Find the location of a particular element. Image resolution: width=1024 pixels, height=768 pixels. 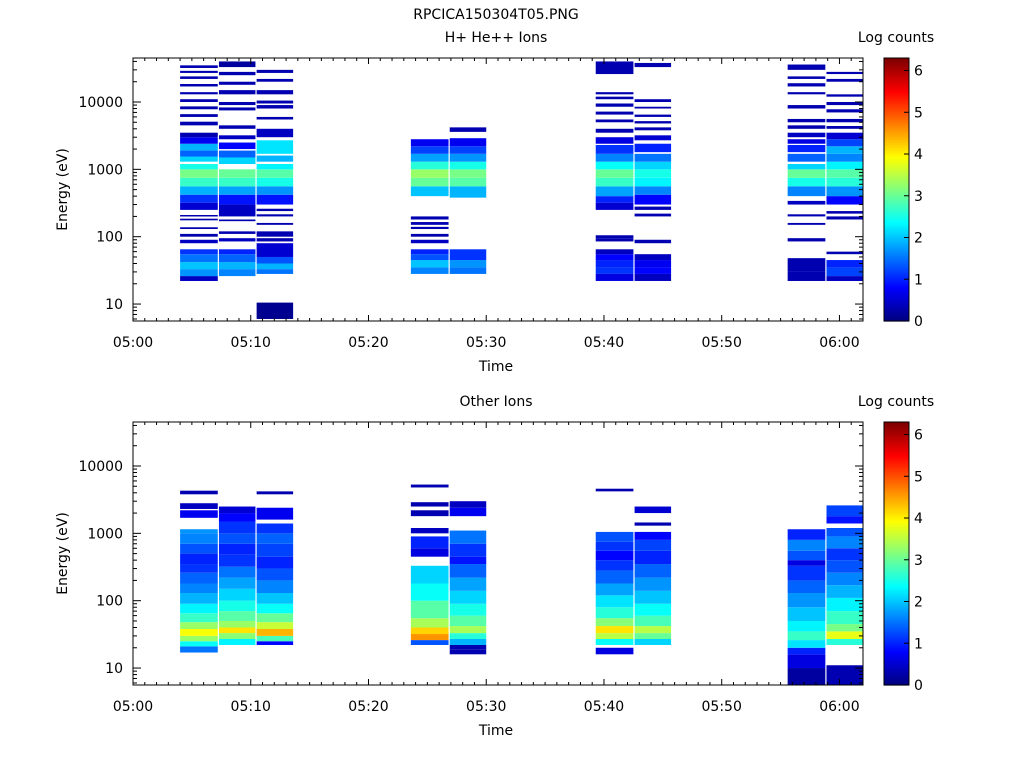

colorbar-tick-label: 6 is located at coordinates (918, 72).